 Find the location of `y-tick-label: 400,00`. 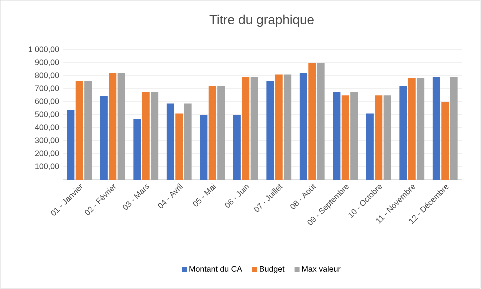

y-tick-label: 400,00 is located at coordinates (47, 128).